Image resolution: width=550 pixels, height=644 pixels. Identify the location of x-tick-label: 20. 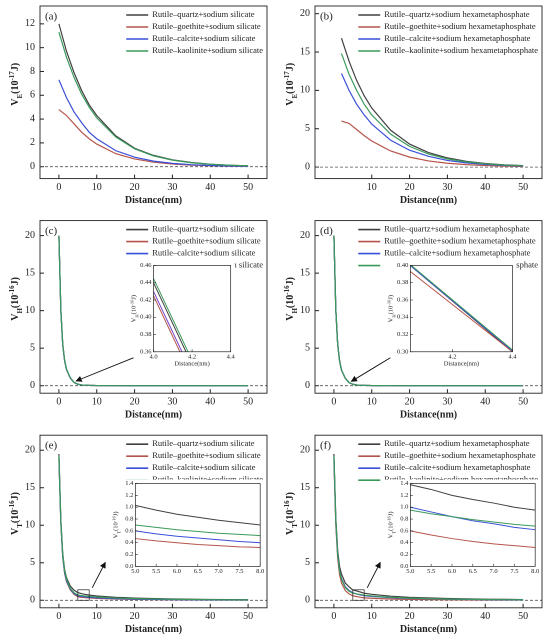
(135, 616).